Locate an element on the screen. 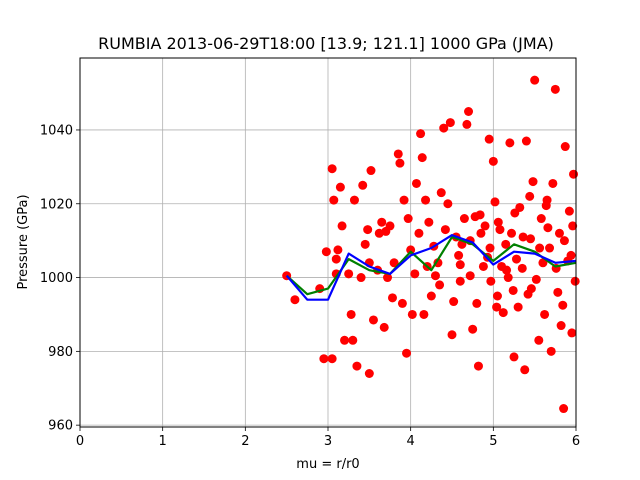 The image size is (640, 480). green-series-line is located at coordinates (431, 265).